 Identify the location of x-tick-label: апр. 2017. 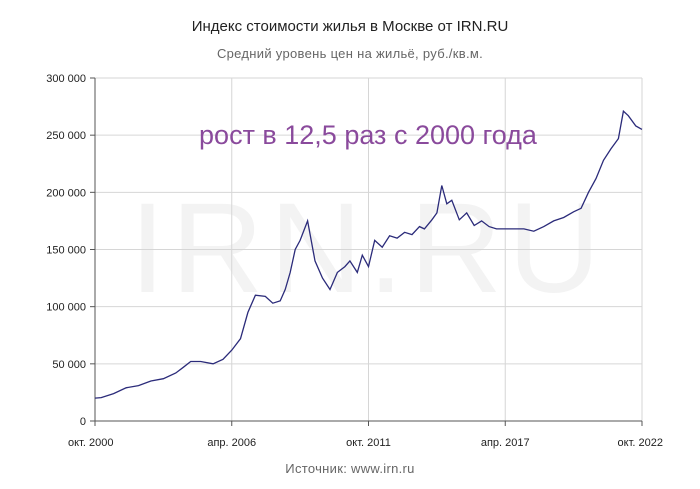
(505, 443).